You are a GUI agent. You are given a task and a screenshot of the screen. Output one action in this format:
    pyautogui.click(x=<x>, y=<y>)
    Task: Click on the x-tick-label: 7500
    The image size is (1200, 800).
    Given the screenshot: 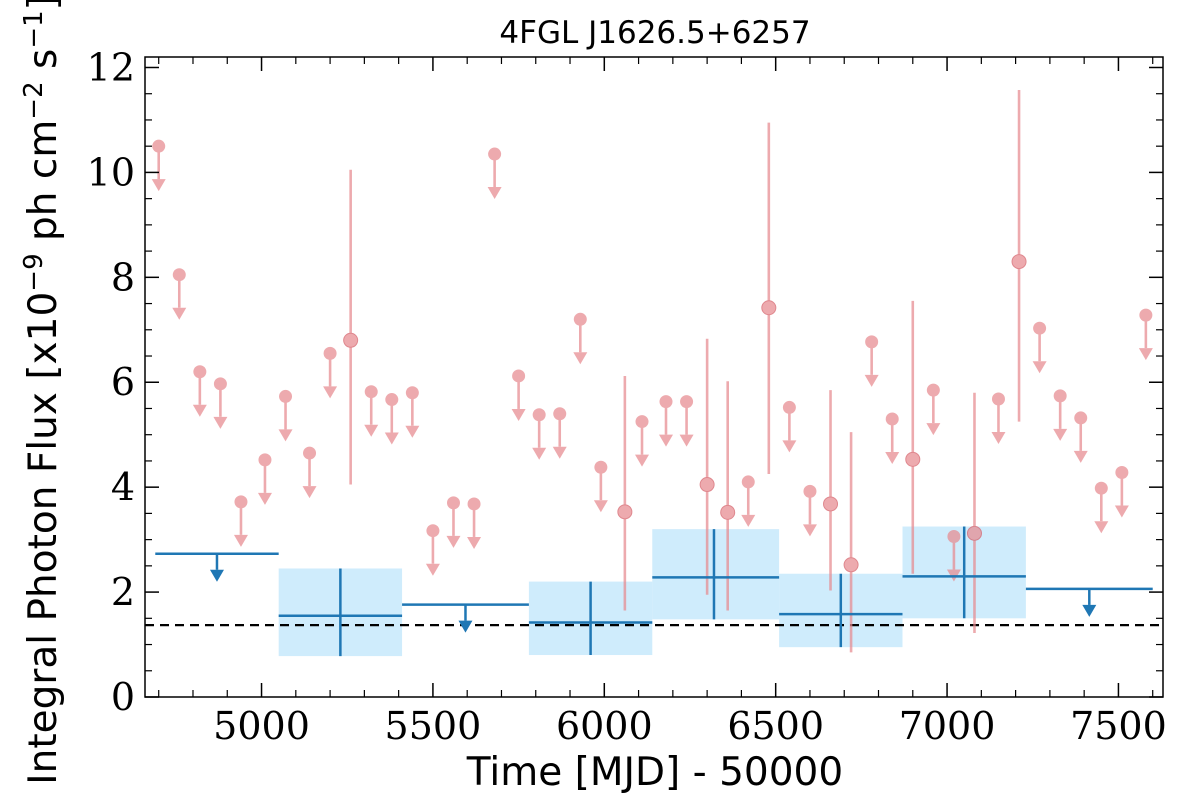 What is the action you would take?
    pyautogui.click(x=1118, y=726)
    